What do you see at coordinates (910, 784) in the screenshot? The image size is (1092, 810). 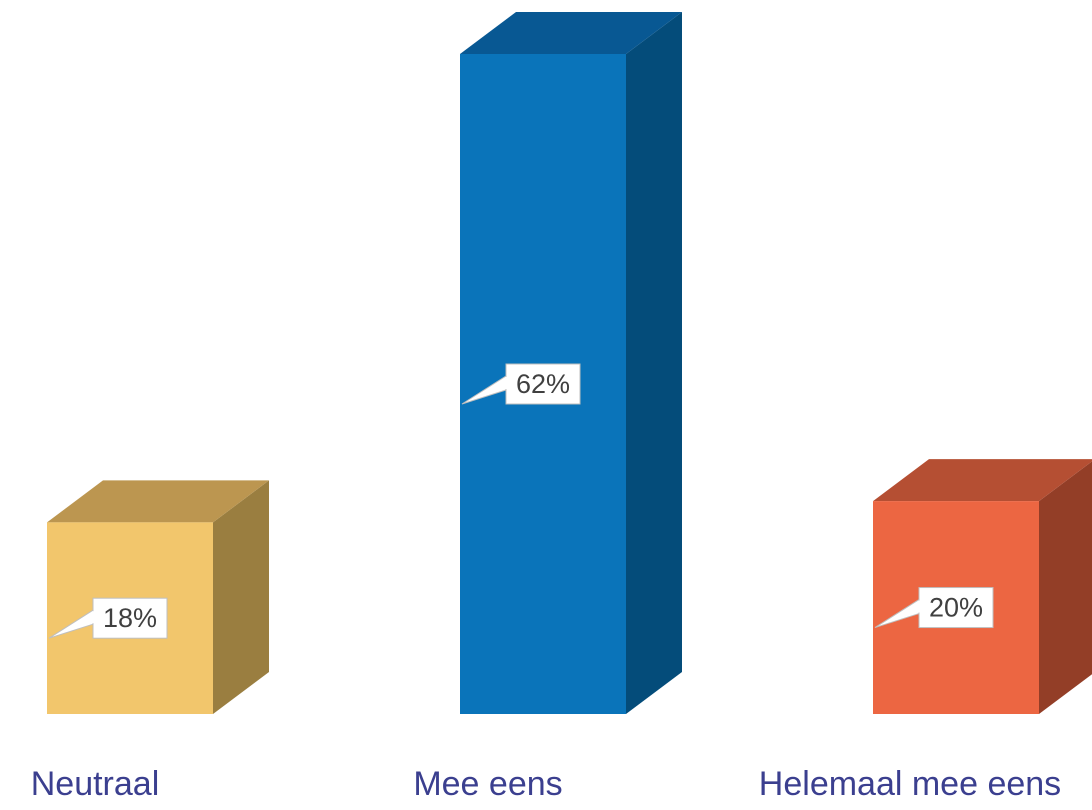 I see `category-label-helemaal-mee-eens: Helemaal mee eens` at bounding box center [910, 784].